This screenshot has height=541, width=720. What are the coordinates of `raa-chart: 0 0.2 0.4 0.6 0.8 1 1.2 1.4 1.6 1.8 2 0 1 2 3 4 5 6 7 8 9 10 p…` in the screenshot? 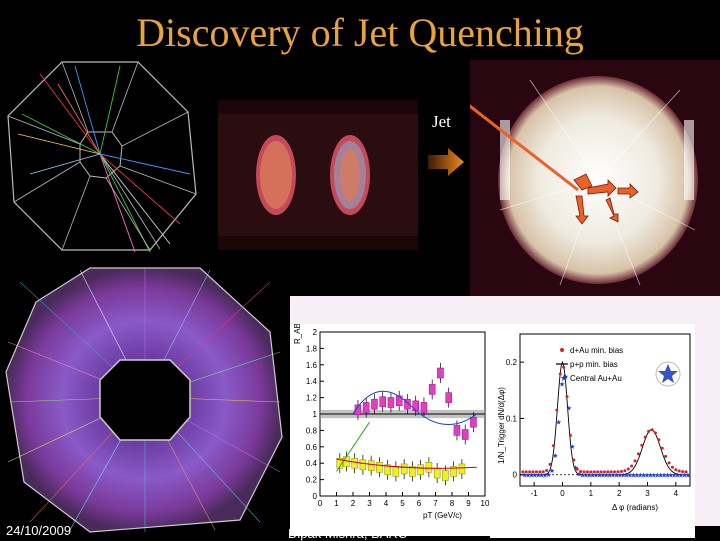 It's located at (392, 430).